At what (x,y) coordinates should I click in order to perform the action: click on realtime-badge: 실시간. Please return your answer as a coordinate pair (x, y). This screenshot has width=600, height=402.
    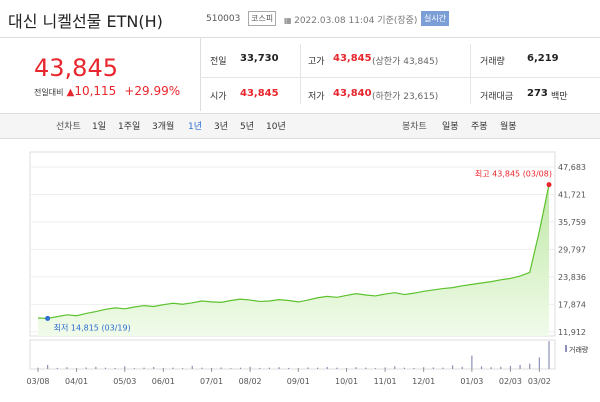
    Looking at the image, I should click on (435, 18).